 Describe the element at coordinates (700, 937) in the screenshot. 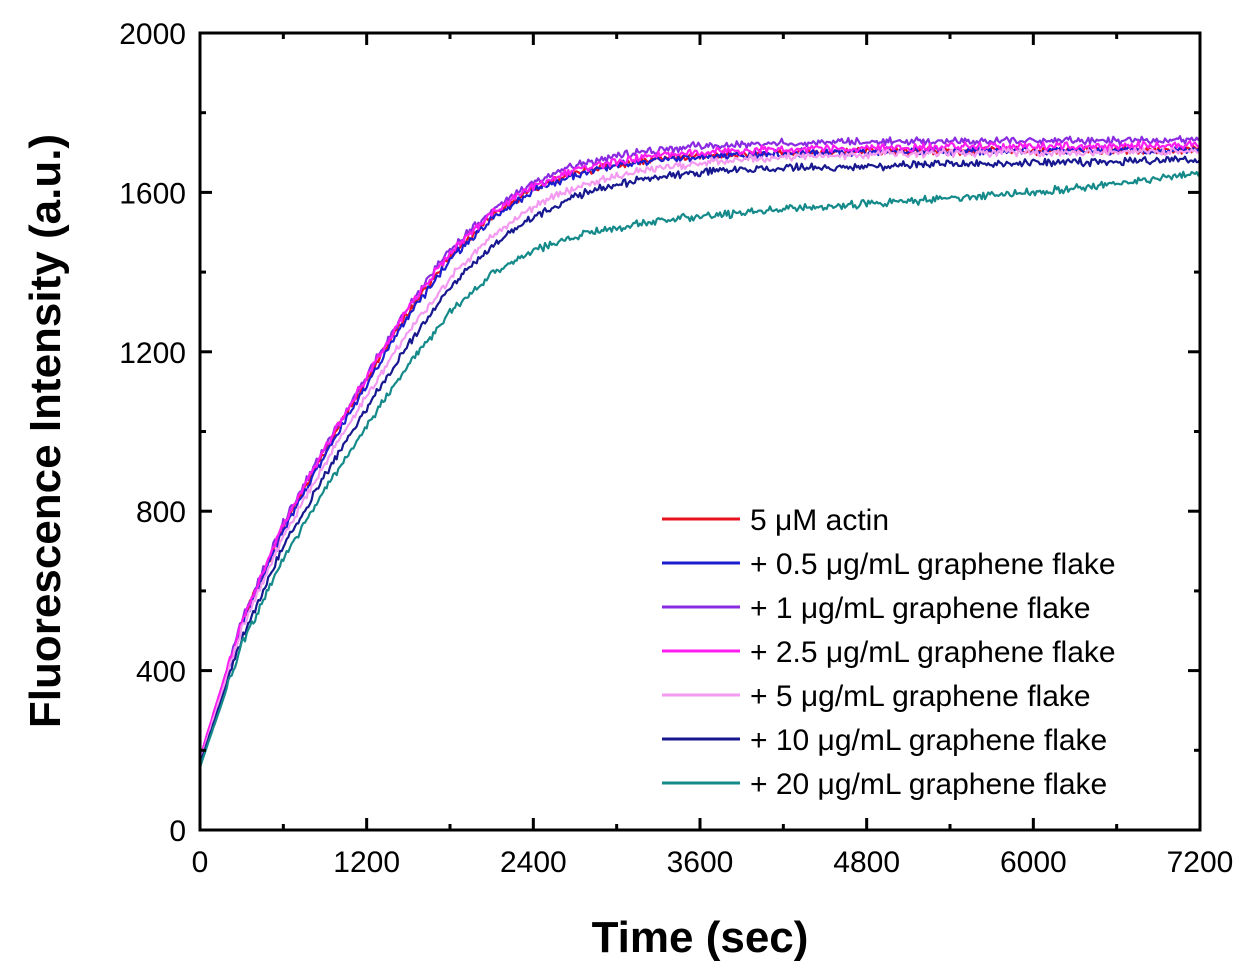

I see `x-axis-title: Time (sec)` at that location.